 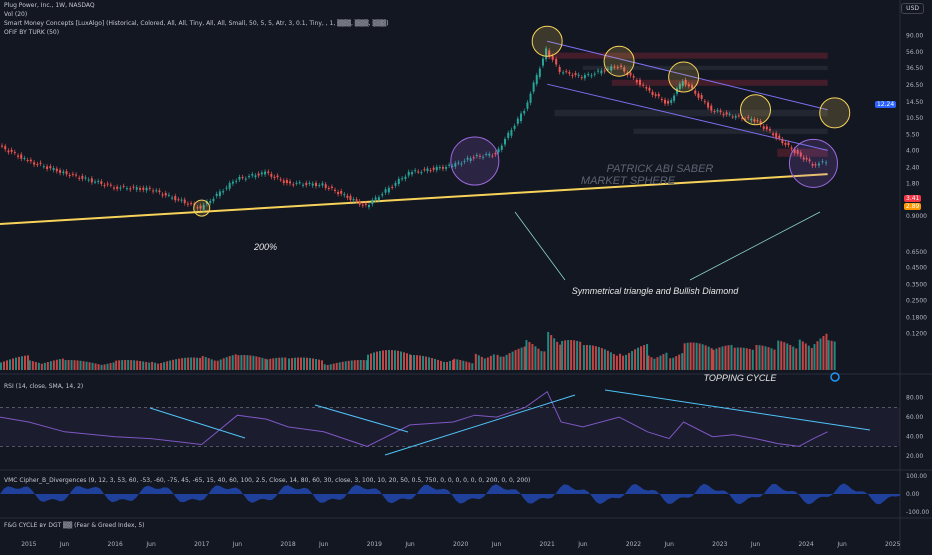 I want to click on volume-legend: Vol (20), so click(x=16, y=14).